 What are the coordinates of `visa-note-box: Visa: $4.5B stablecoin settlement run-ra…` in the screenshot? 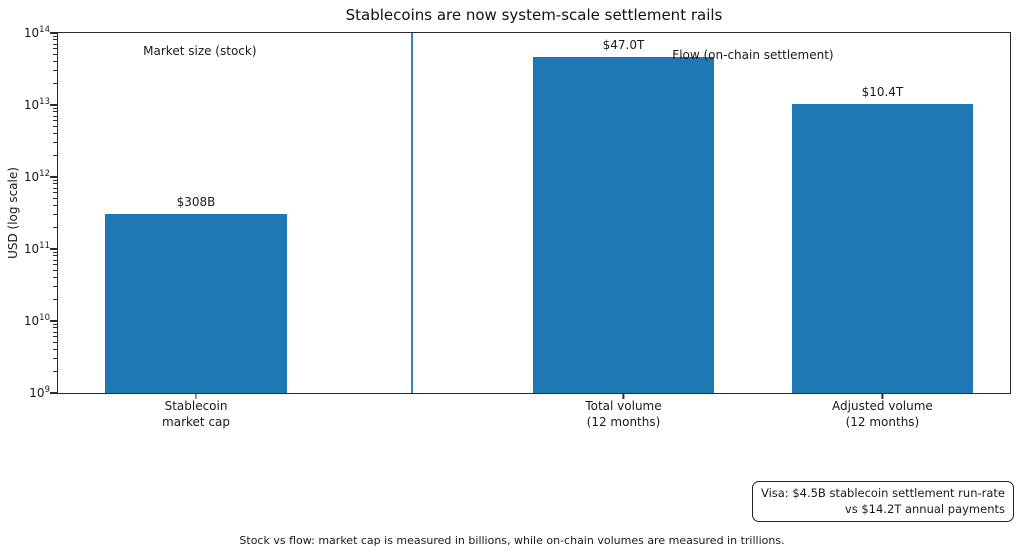 It's located at (882, 502).